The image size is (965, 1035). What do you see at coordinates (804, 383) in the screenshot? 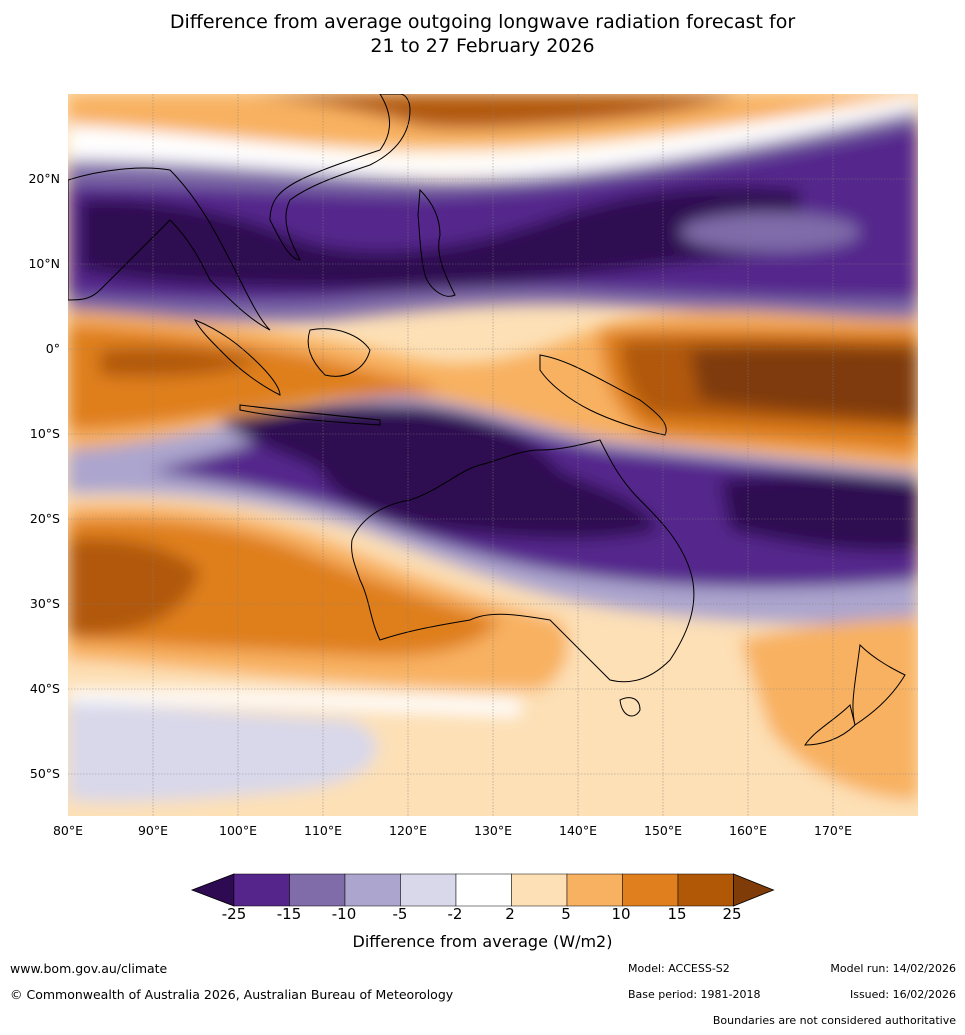
I see `anomaly-strongest-positive-pacific` at bounding box center [804, 383].